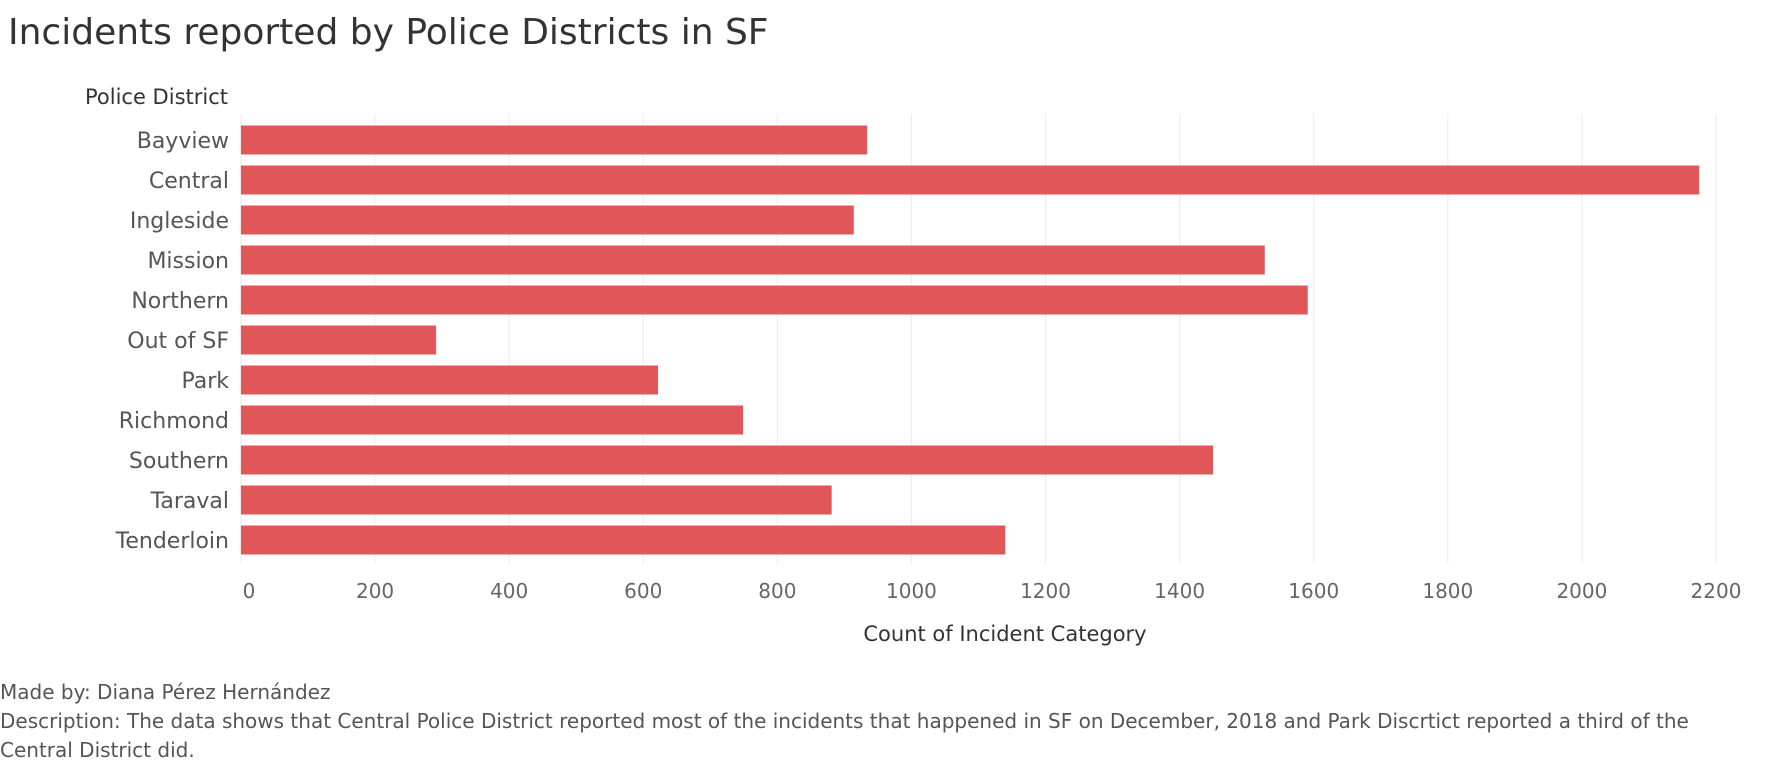  Describe the element at coordinates (1045, 591) in the screenshot. I see `x-tick-label: 1200` at that location.